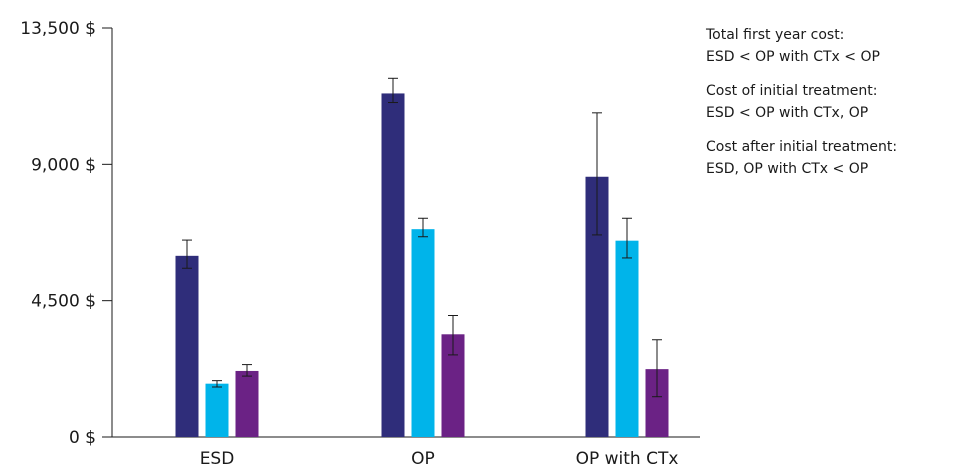 This screenshot has height=472, width=964. Describe the element at coordinates (217, 459) in the screenshot. I see `x-tick-label: ESD` at that location.